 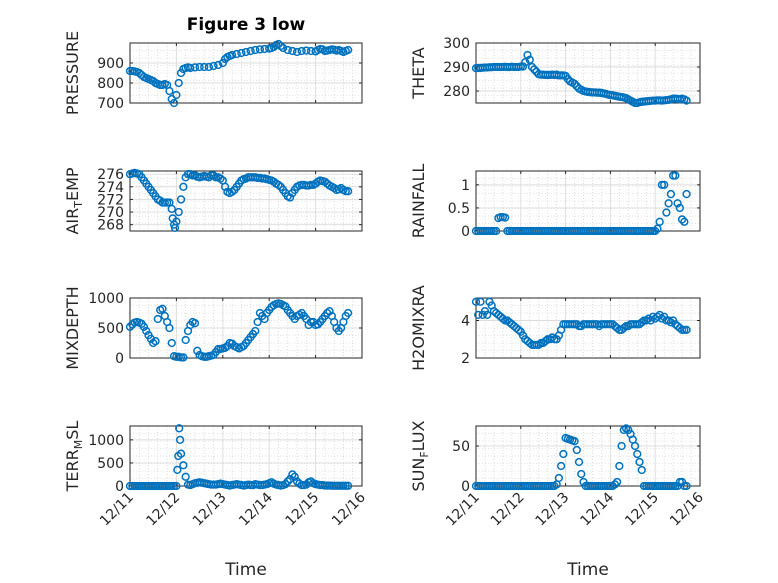 I want to click on subplot-pressure: 700 800 900 PRESSURE Figure 3 low, so click(x=213, y=65).